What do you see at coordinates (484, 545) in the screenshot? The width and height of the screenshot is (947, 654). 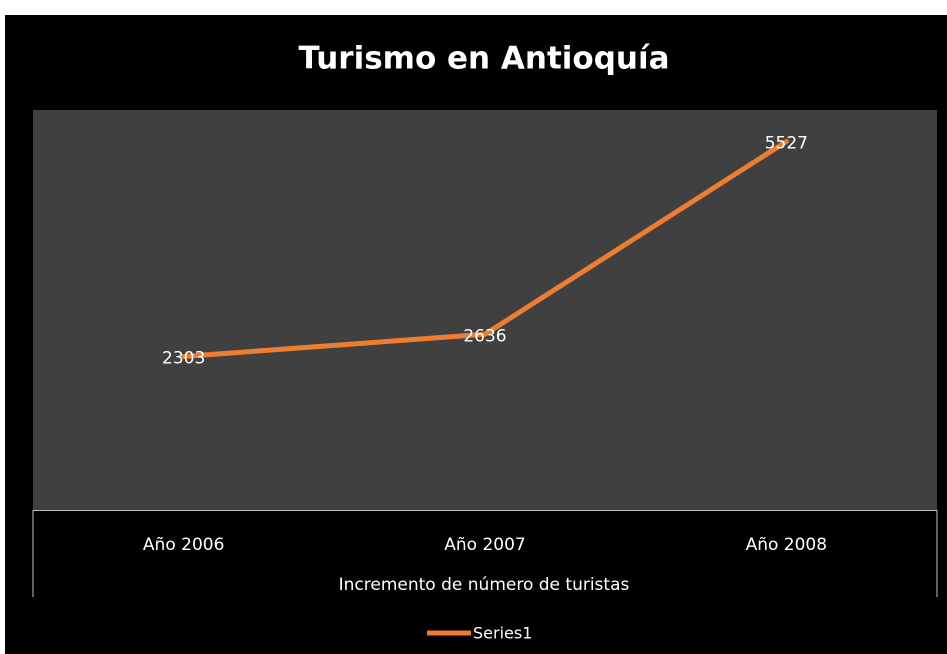 I see `x-tick-label: Año 2007` at bounding box center [484, 545].